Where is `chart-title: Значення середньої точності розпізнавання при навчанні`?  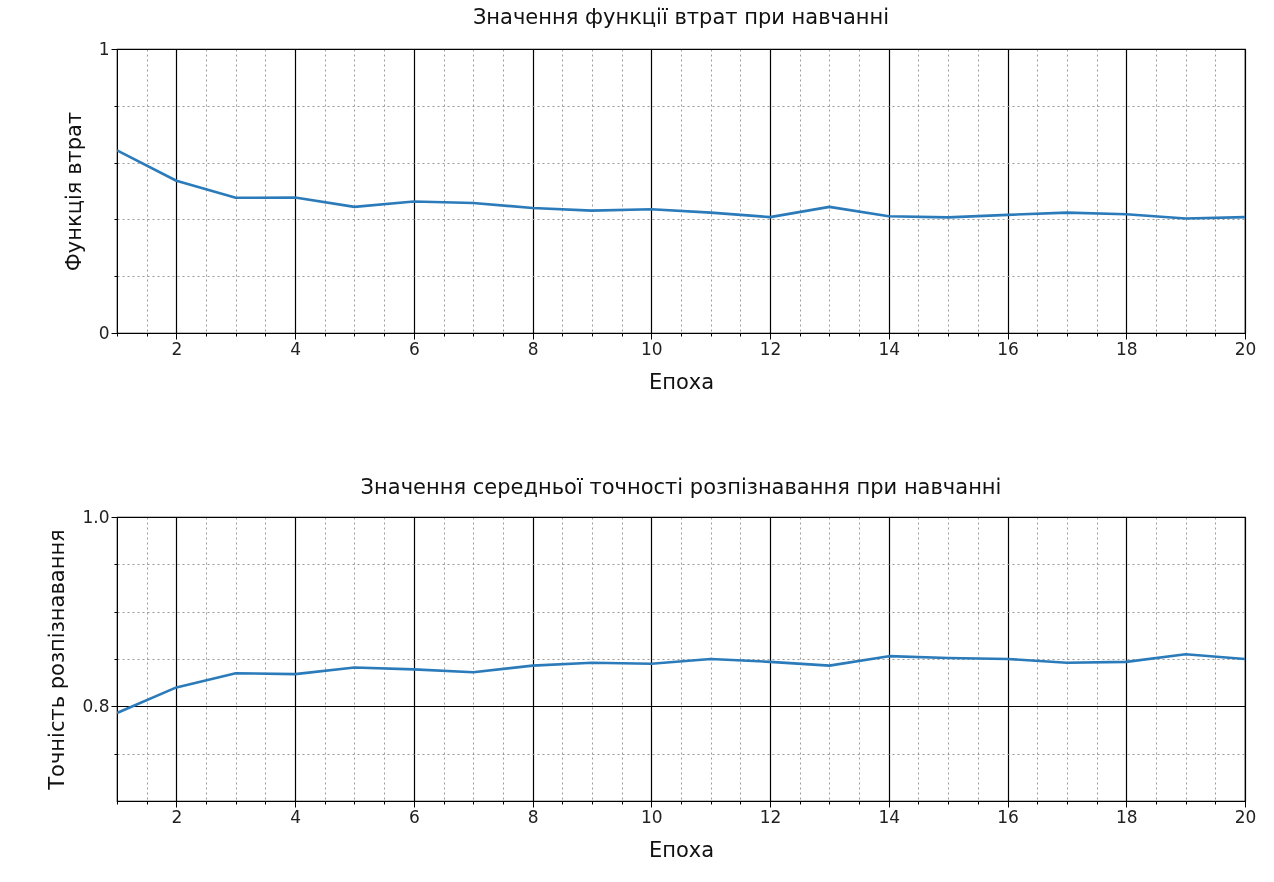
chart-title: Значення середньої точності розпізнавання при навчанні is located at coordinates (681, 487).